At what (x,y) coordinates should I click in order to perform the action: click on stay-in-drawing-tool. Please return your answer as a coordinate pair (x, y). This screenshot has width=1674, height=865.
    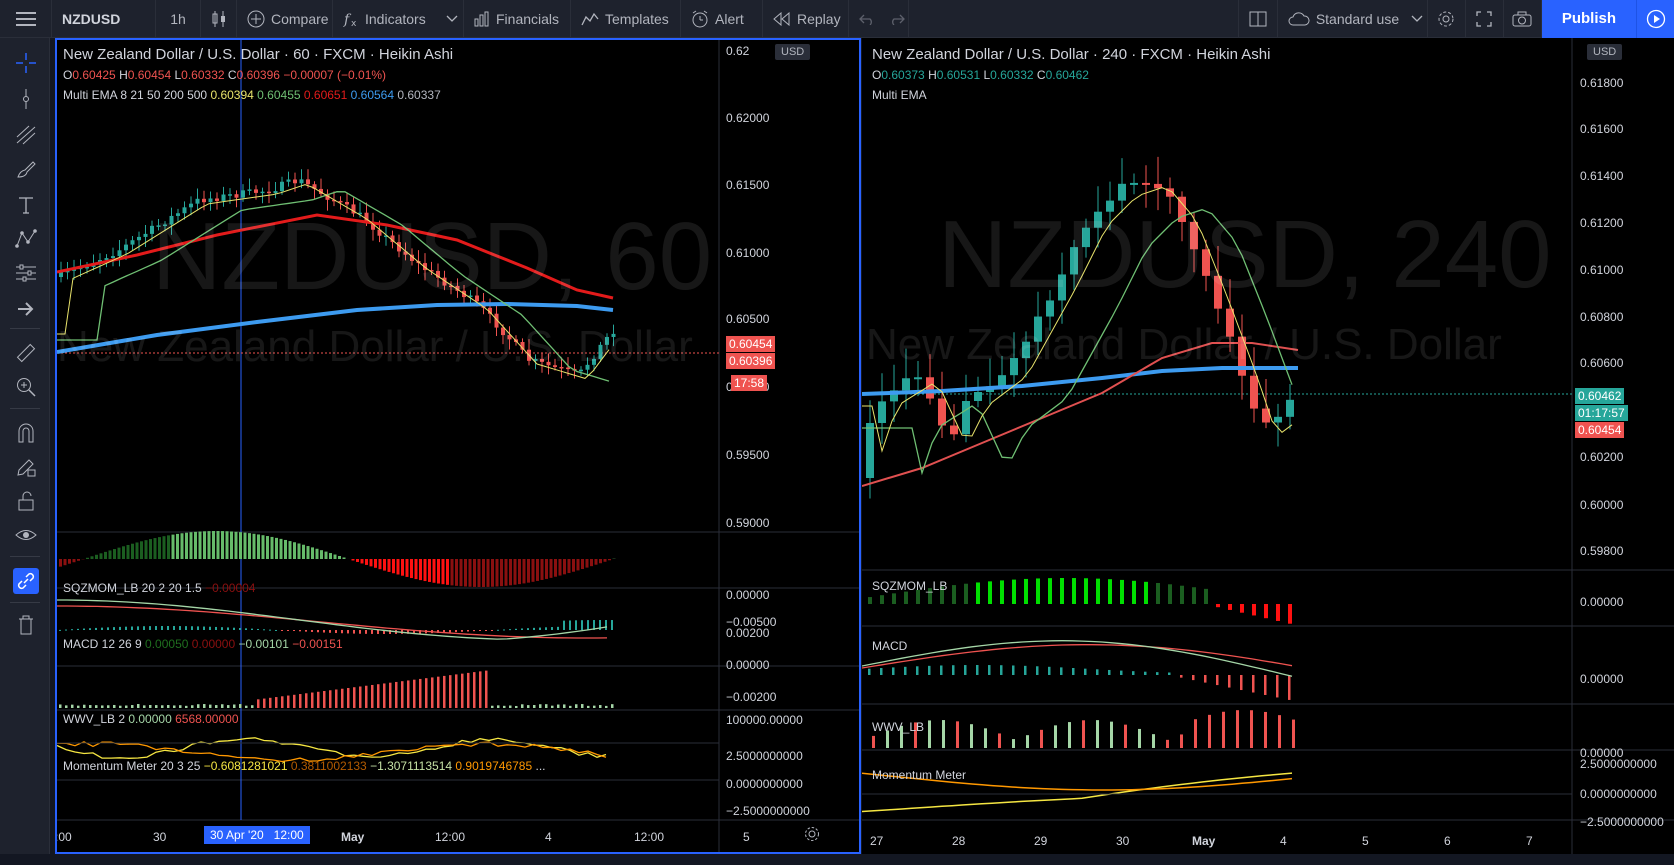
    Looking at the image, I should click on (26, 467).